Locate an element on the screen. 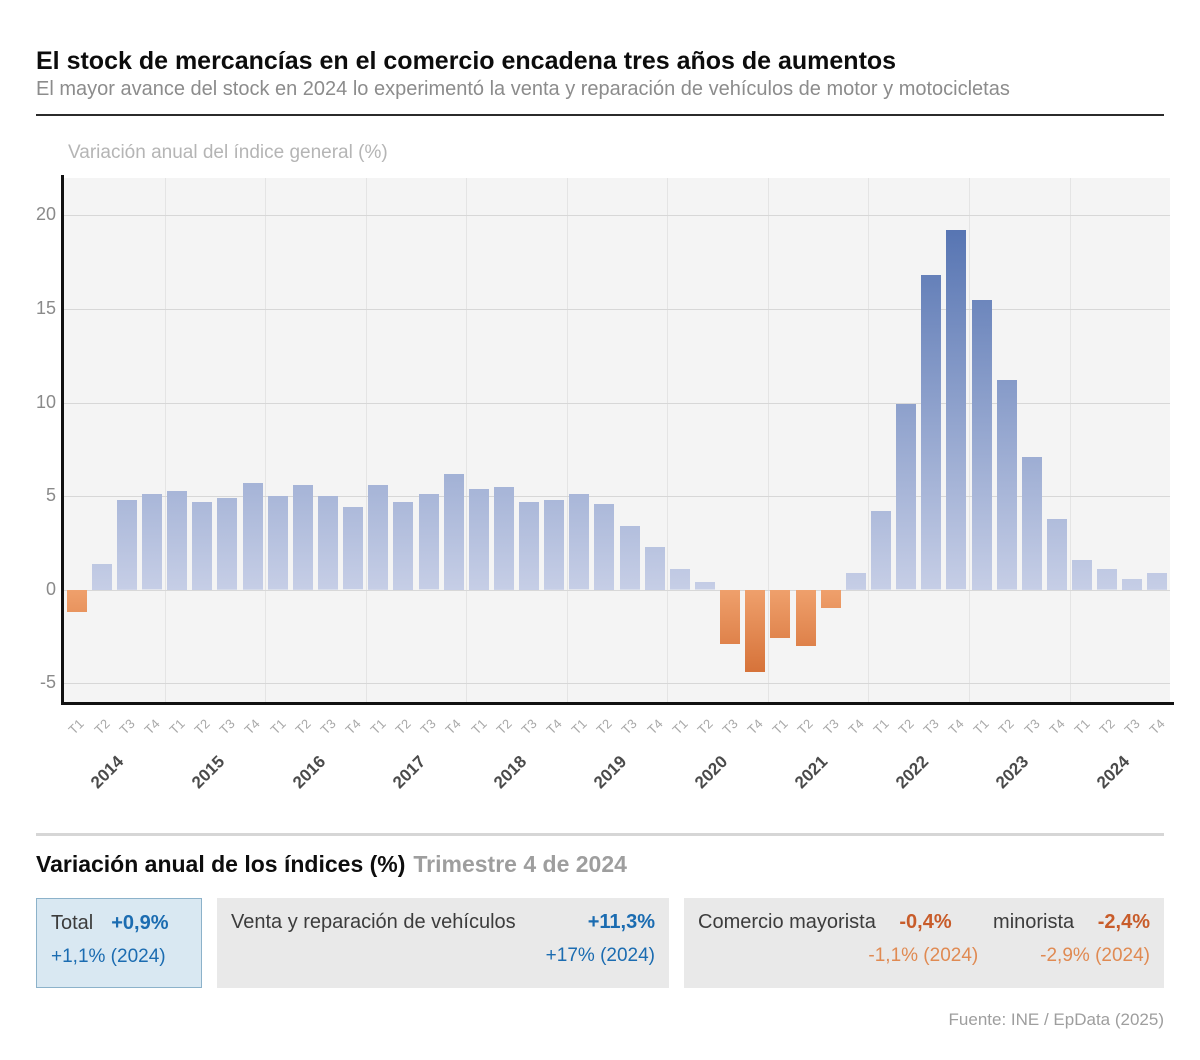  bar-2015-T3 is located at coordinates (227, 544).